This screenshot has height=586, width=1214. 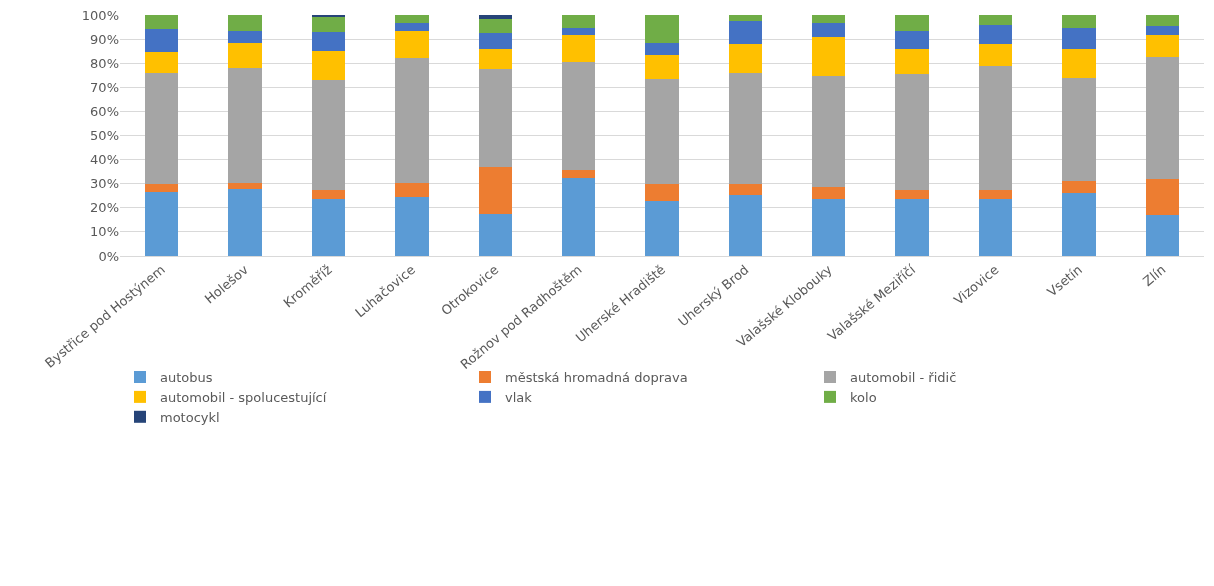 I want to click on legend-label: kolo, so click(x=863, y=397).